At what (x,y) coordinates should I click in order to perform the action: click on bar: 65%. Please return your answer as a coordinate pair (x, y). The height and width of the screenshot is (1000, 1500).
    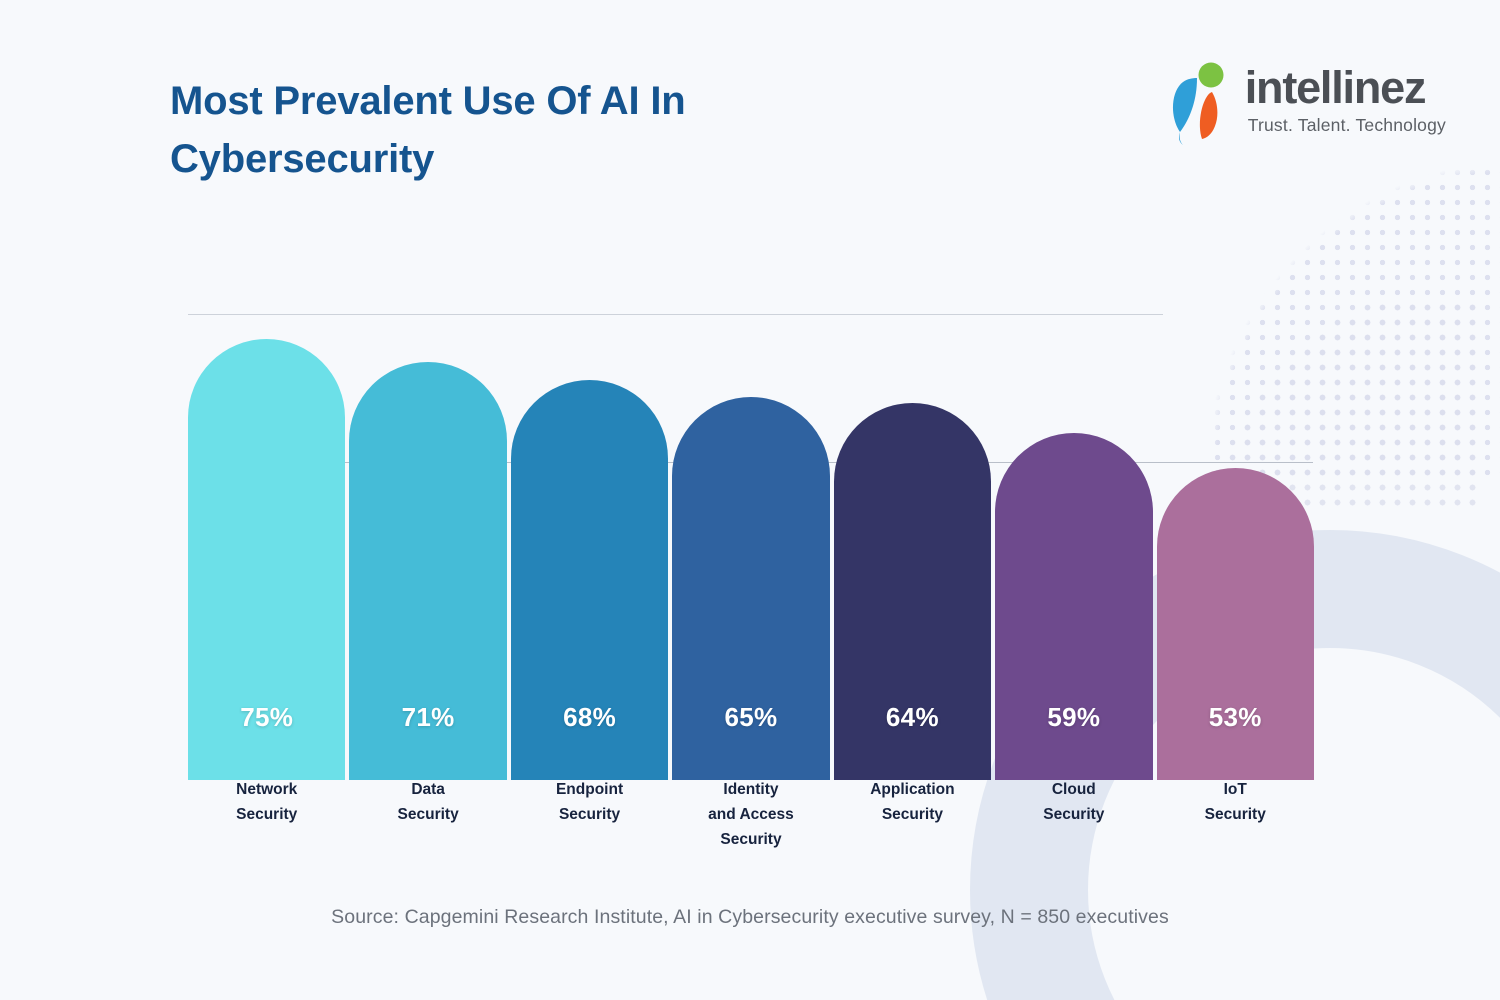
    Looking at the image, I should click on (751, 588).